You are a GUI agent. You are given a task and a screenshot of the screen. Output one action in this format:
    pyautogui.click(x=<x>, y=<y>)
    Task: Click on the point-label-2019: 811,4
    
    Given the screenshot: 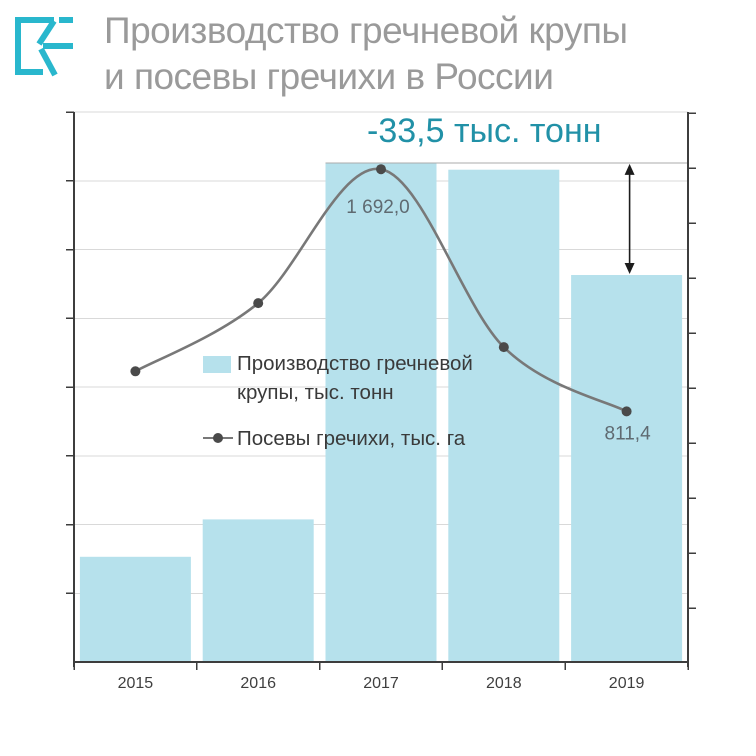 What is the action you would take?
    pyautogui.click(x=628, y=433)
    